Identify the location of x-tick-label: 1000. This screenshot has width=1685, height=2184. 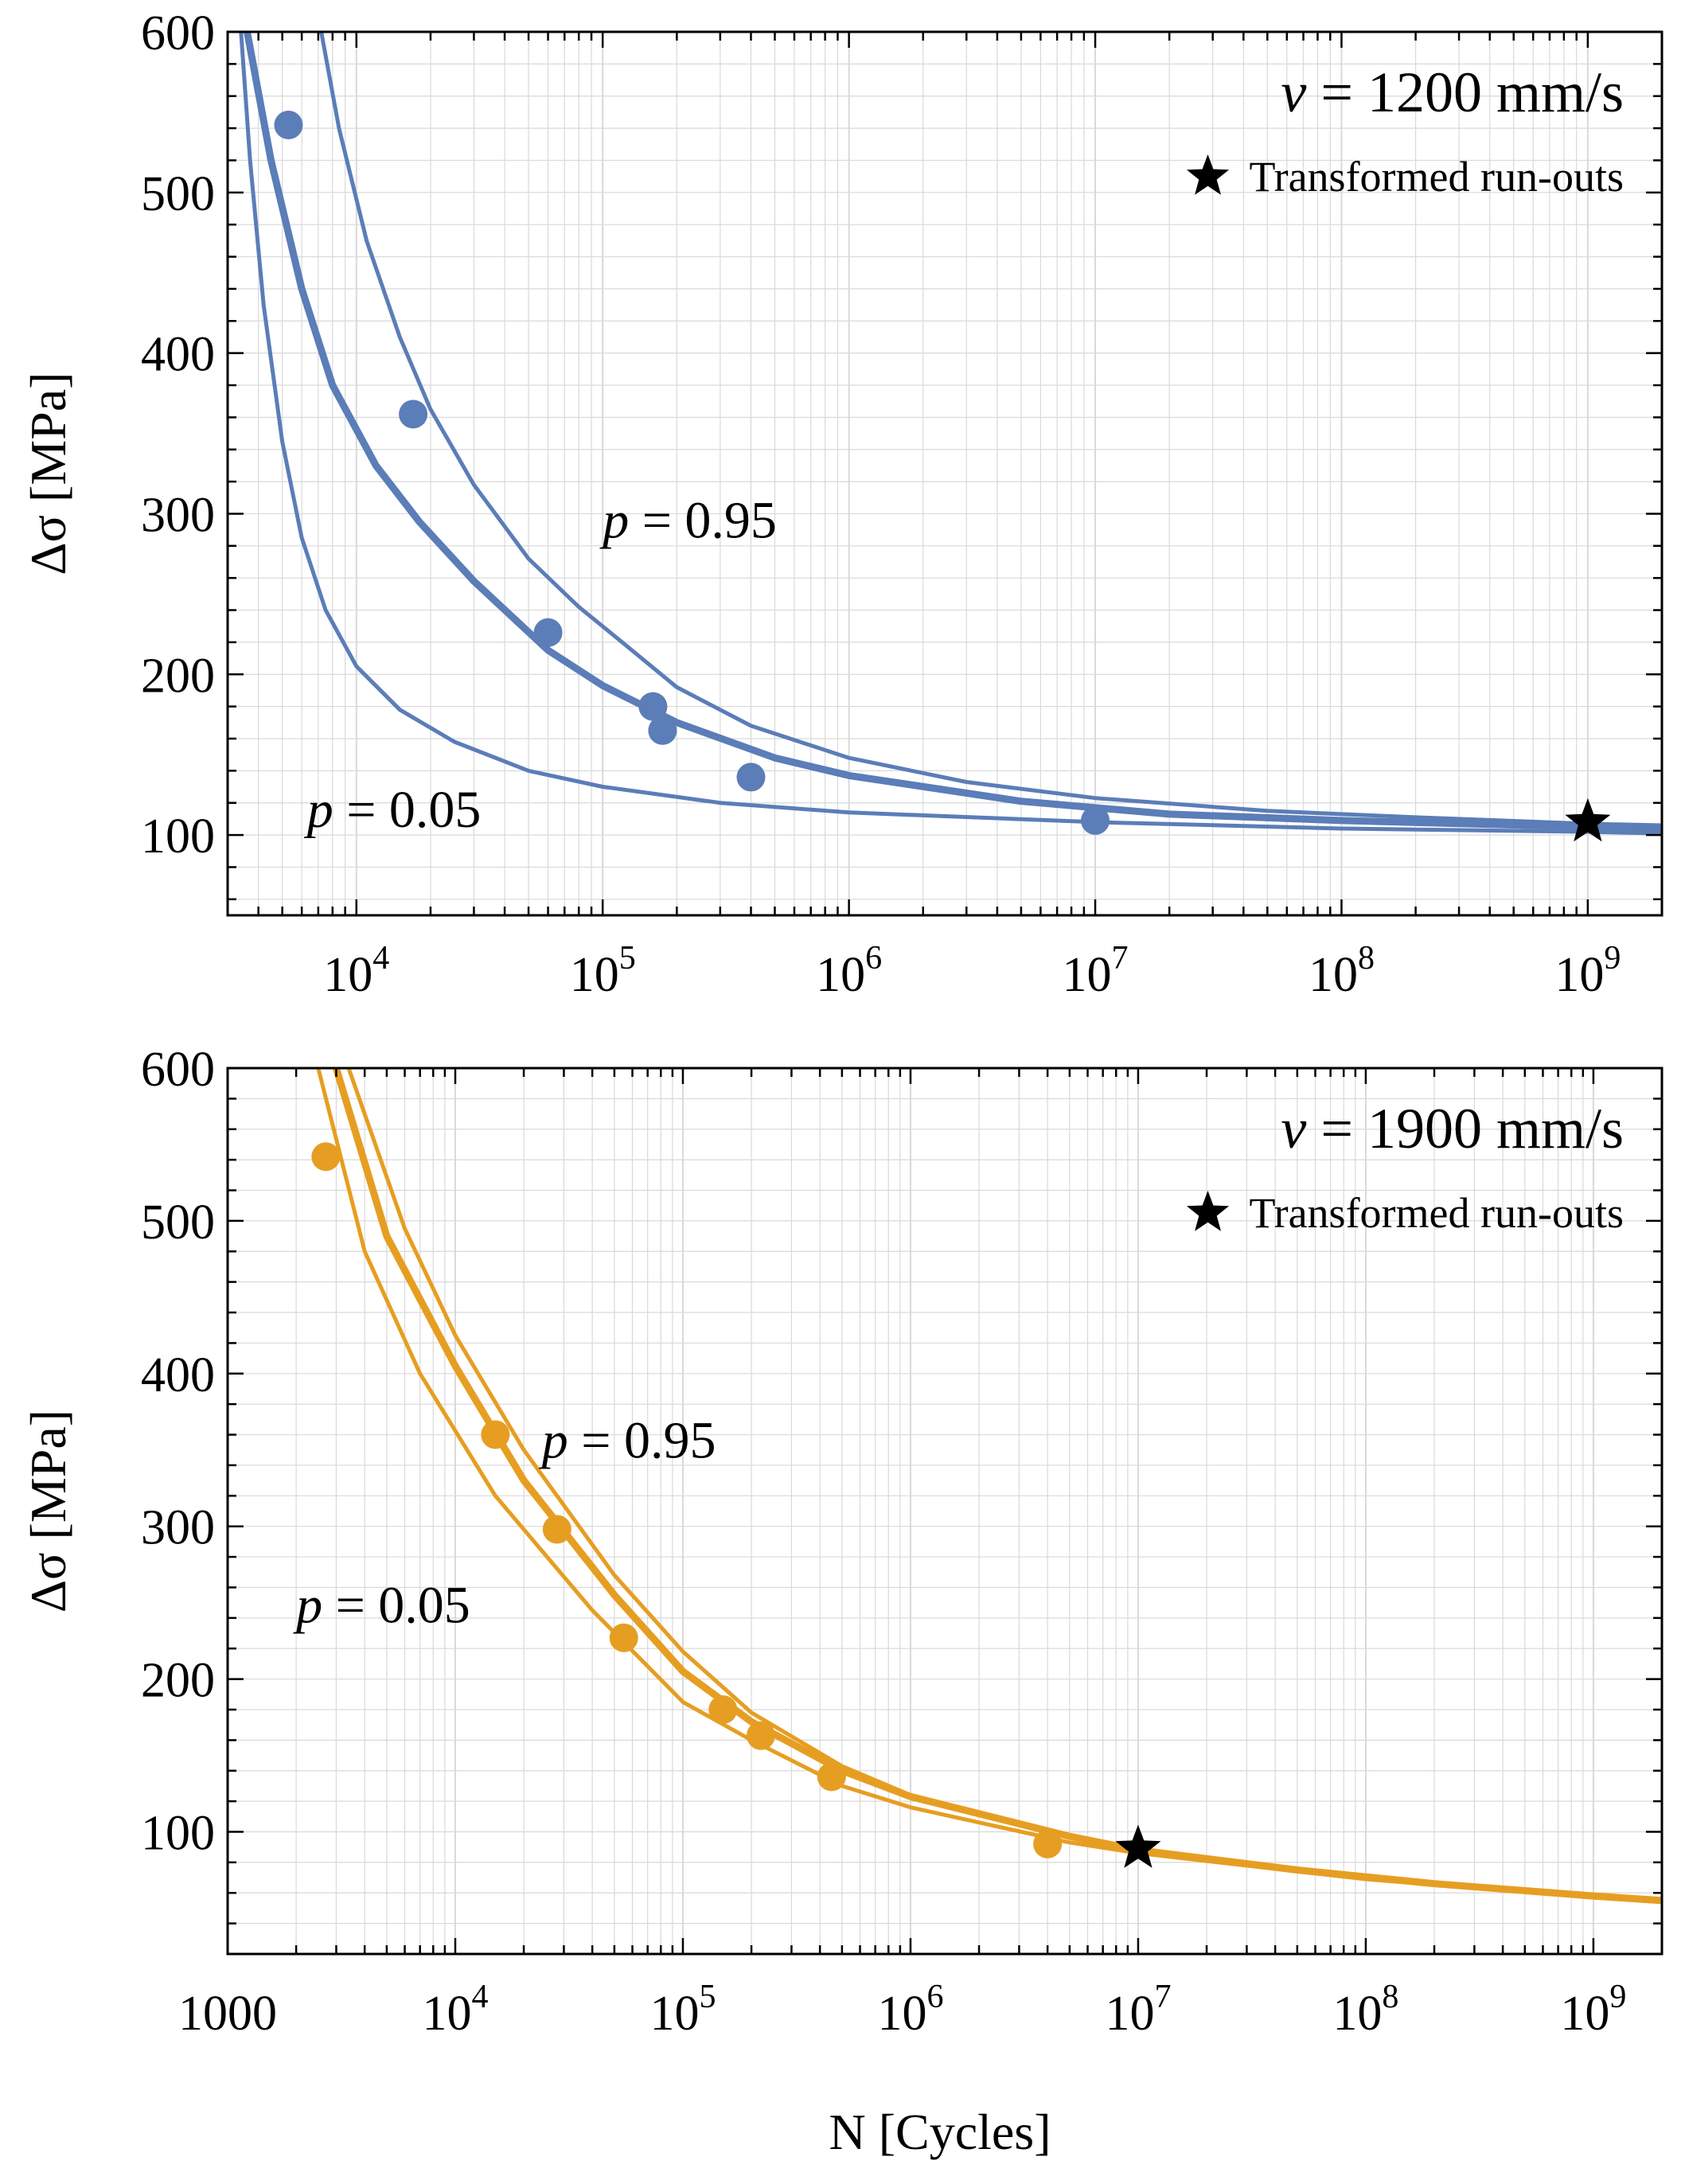
(227, 2014).